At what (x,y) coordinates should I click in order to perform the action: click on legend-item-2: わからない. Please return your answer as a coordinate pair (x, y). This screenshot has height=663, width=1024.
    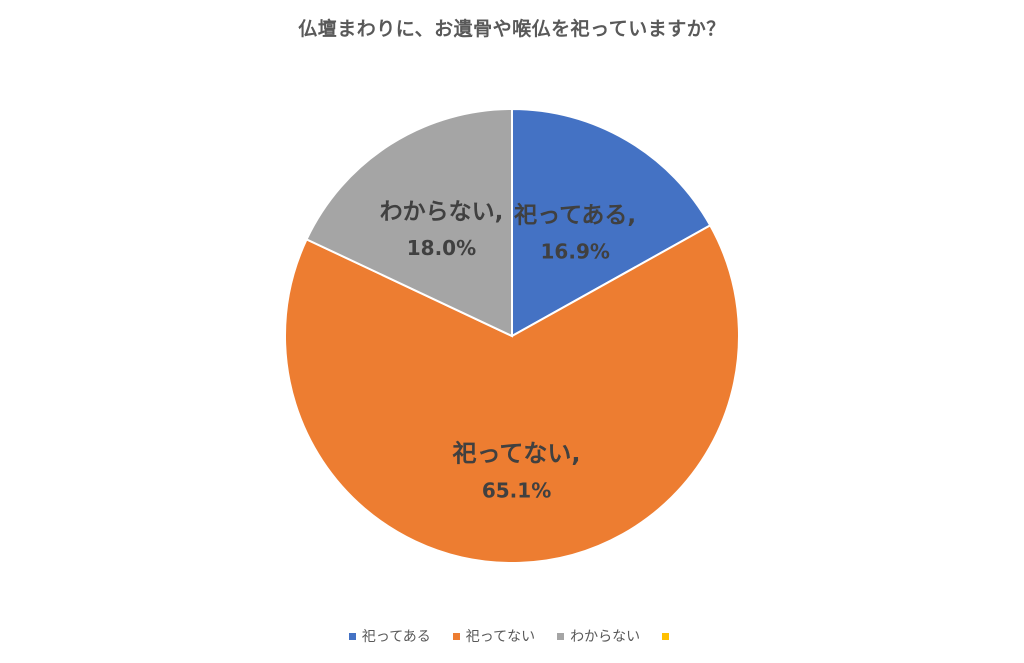
    Looking at the image, I should click on (598, 636).